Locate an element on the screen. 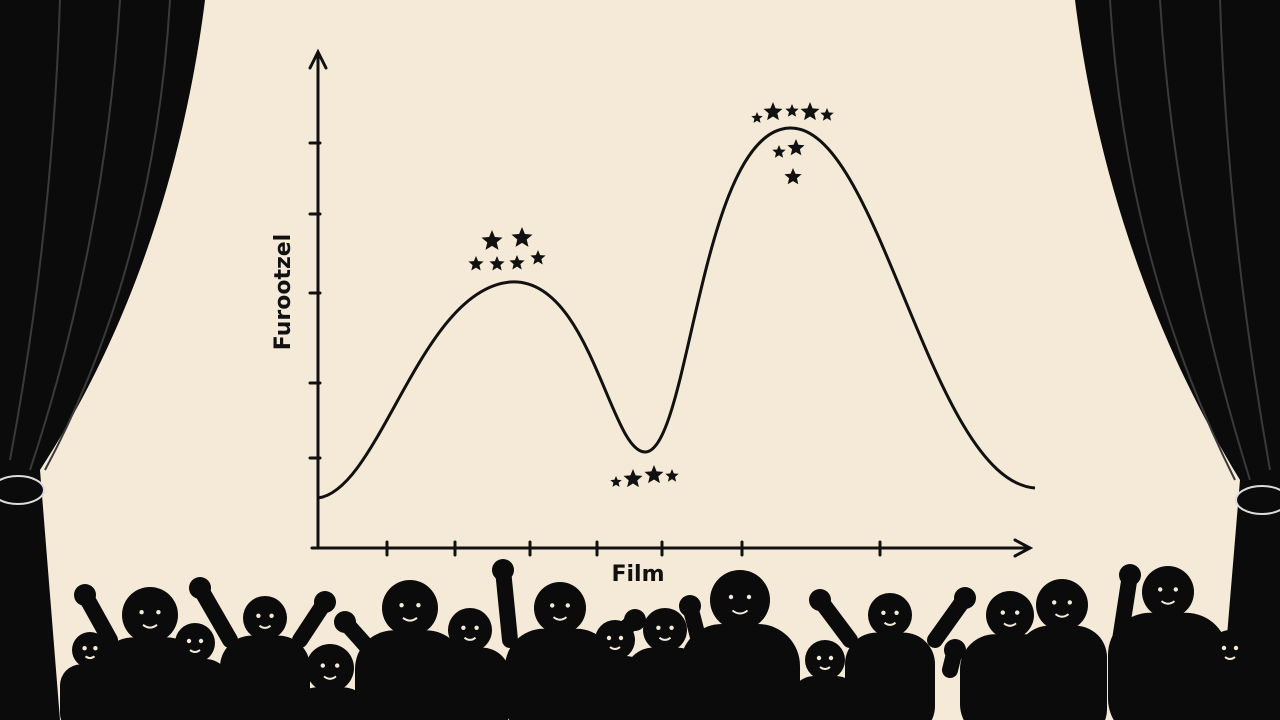 Image resolution: width=1280 pixels, height=720 pixels. x-ticks is located at coordinates (633, 548).